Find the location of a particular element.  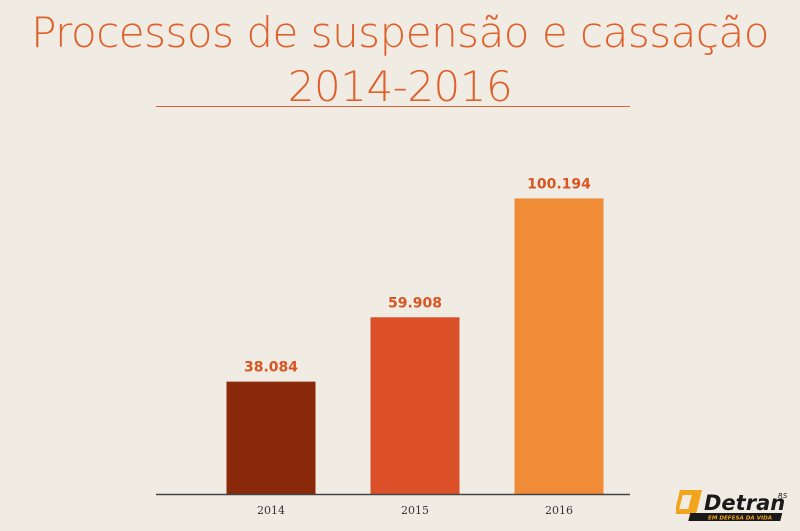

logo-suffix: RS is located at coordinates (783, 496).